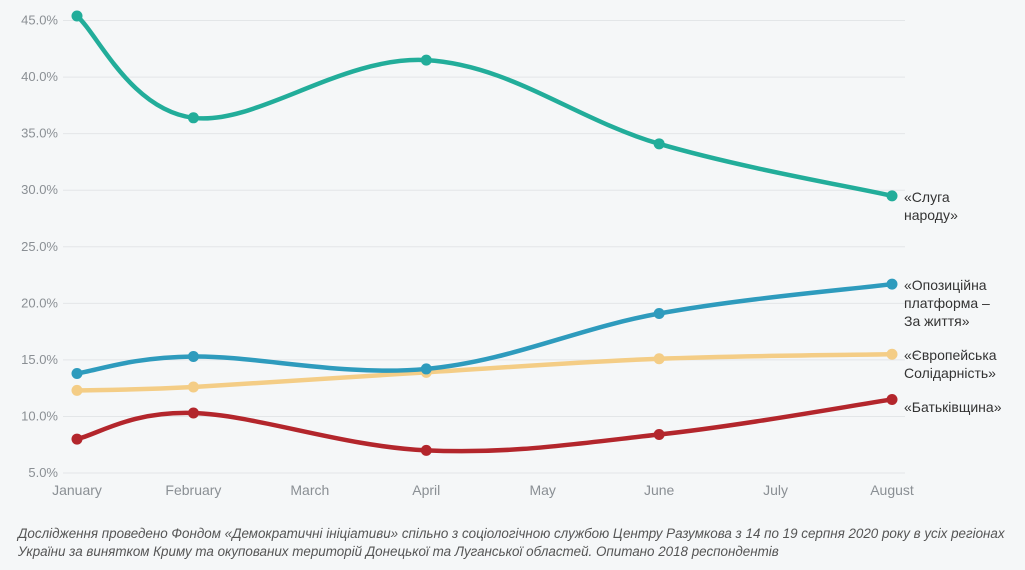  What do you see at coordinates (39, 133) in the screenshot?
I see `y-tick-label: 35.0%` at bounding box center [39, 133].